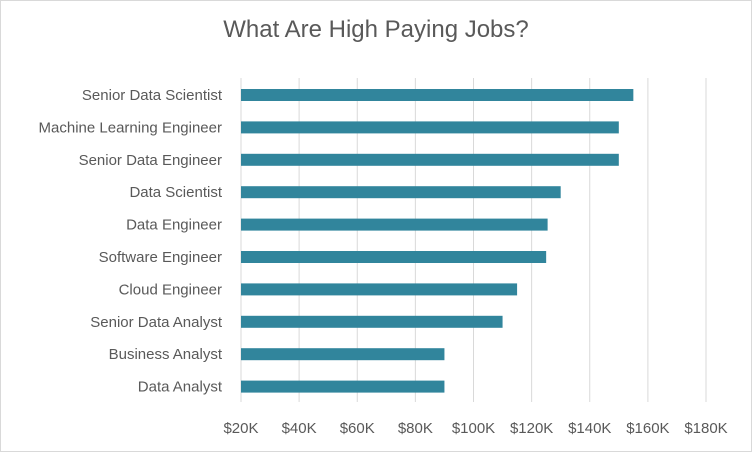  What do you see at coordinates (160, 257) in the screenshot?
I see `category-label: Software Engineer` at bounding box center [160, 257].